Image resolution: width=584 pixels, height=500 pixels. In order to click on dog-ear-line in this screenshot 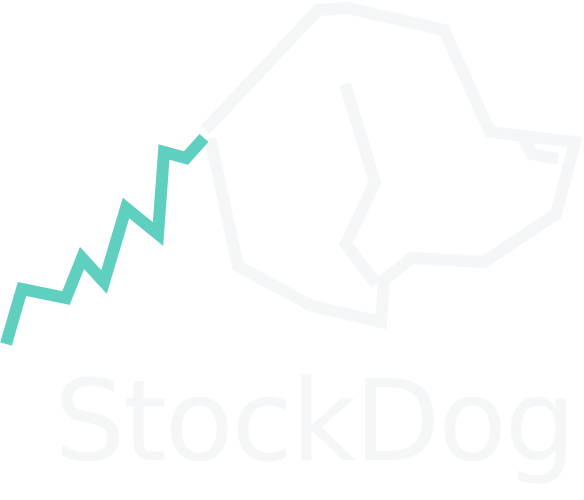, I will do `click(360, 185)`.